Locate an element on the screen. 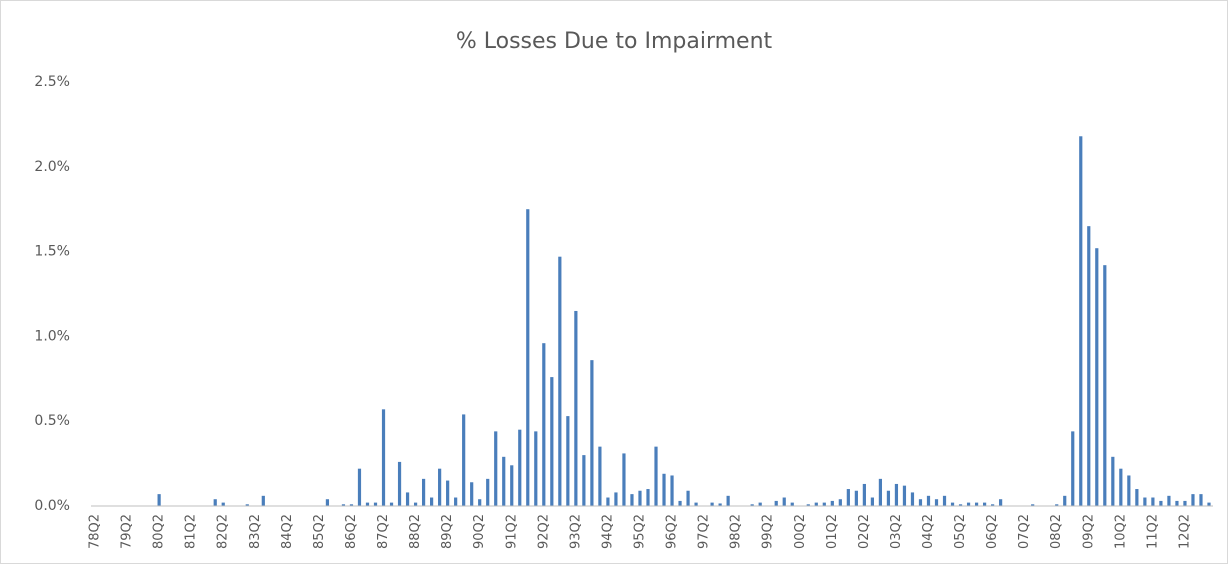  x-tick-label: 06Q2 is located at coordinates (992, 531).